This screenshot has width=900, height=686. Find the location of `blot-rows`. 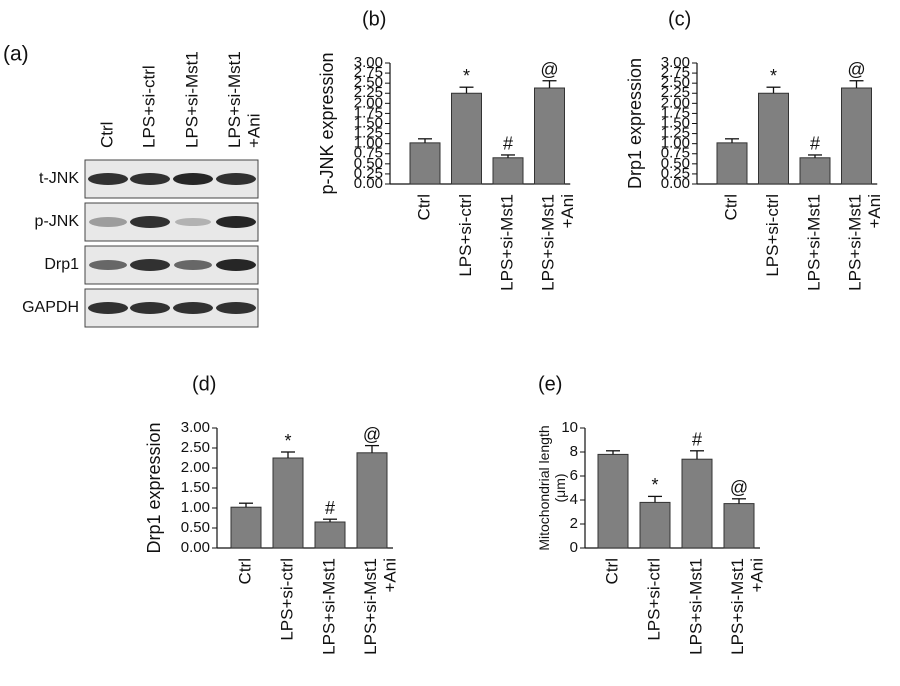

blot-rows is located at coordinates (171, 243).